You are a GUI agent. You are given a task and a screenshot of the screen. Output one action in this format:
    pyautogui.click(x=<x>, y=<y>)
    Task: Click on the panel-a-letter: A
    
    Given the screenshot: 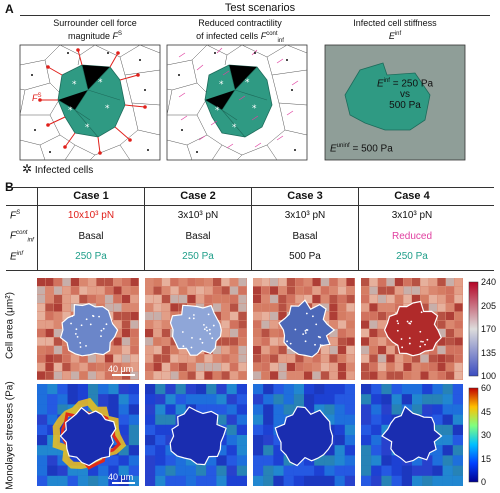 What is the action you would take?
    pyautogui.click(x=9, y=9)
    